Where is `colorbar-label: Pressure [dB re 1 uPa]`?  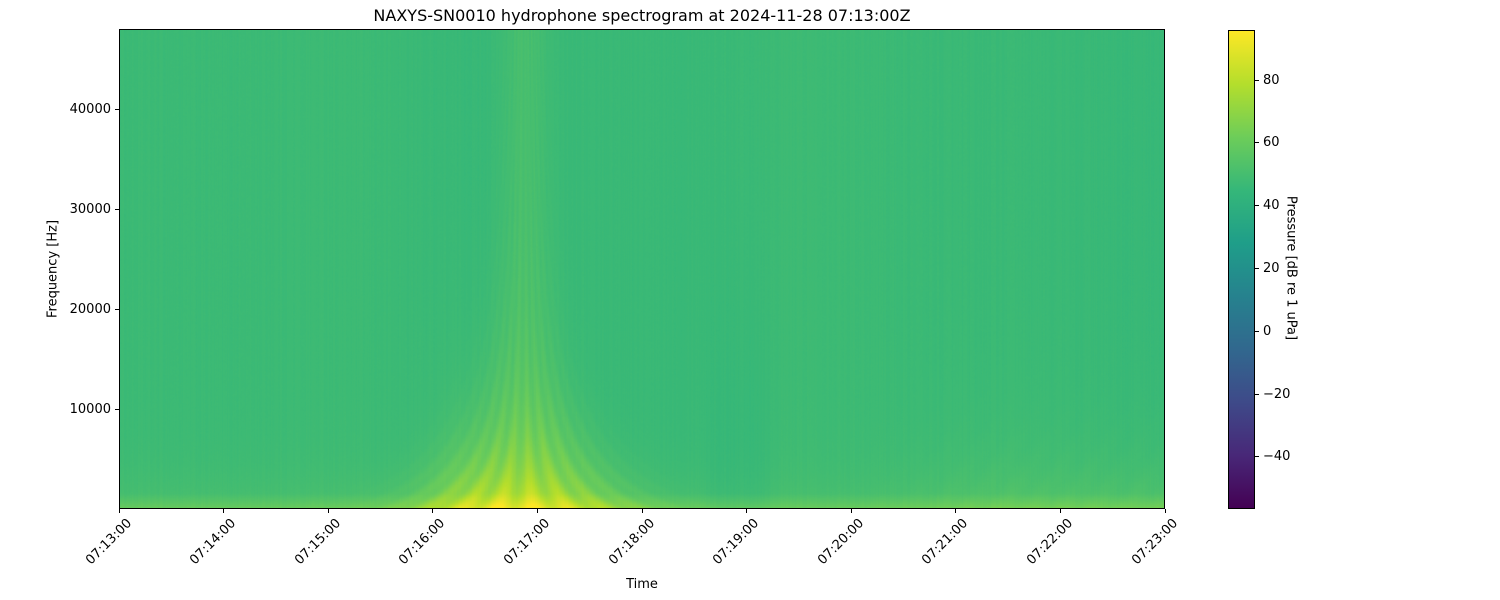
colorbar-label: Pressure [dB re 1 uPa] is located at coordinates (1291, 268).